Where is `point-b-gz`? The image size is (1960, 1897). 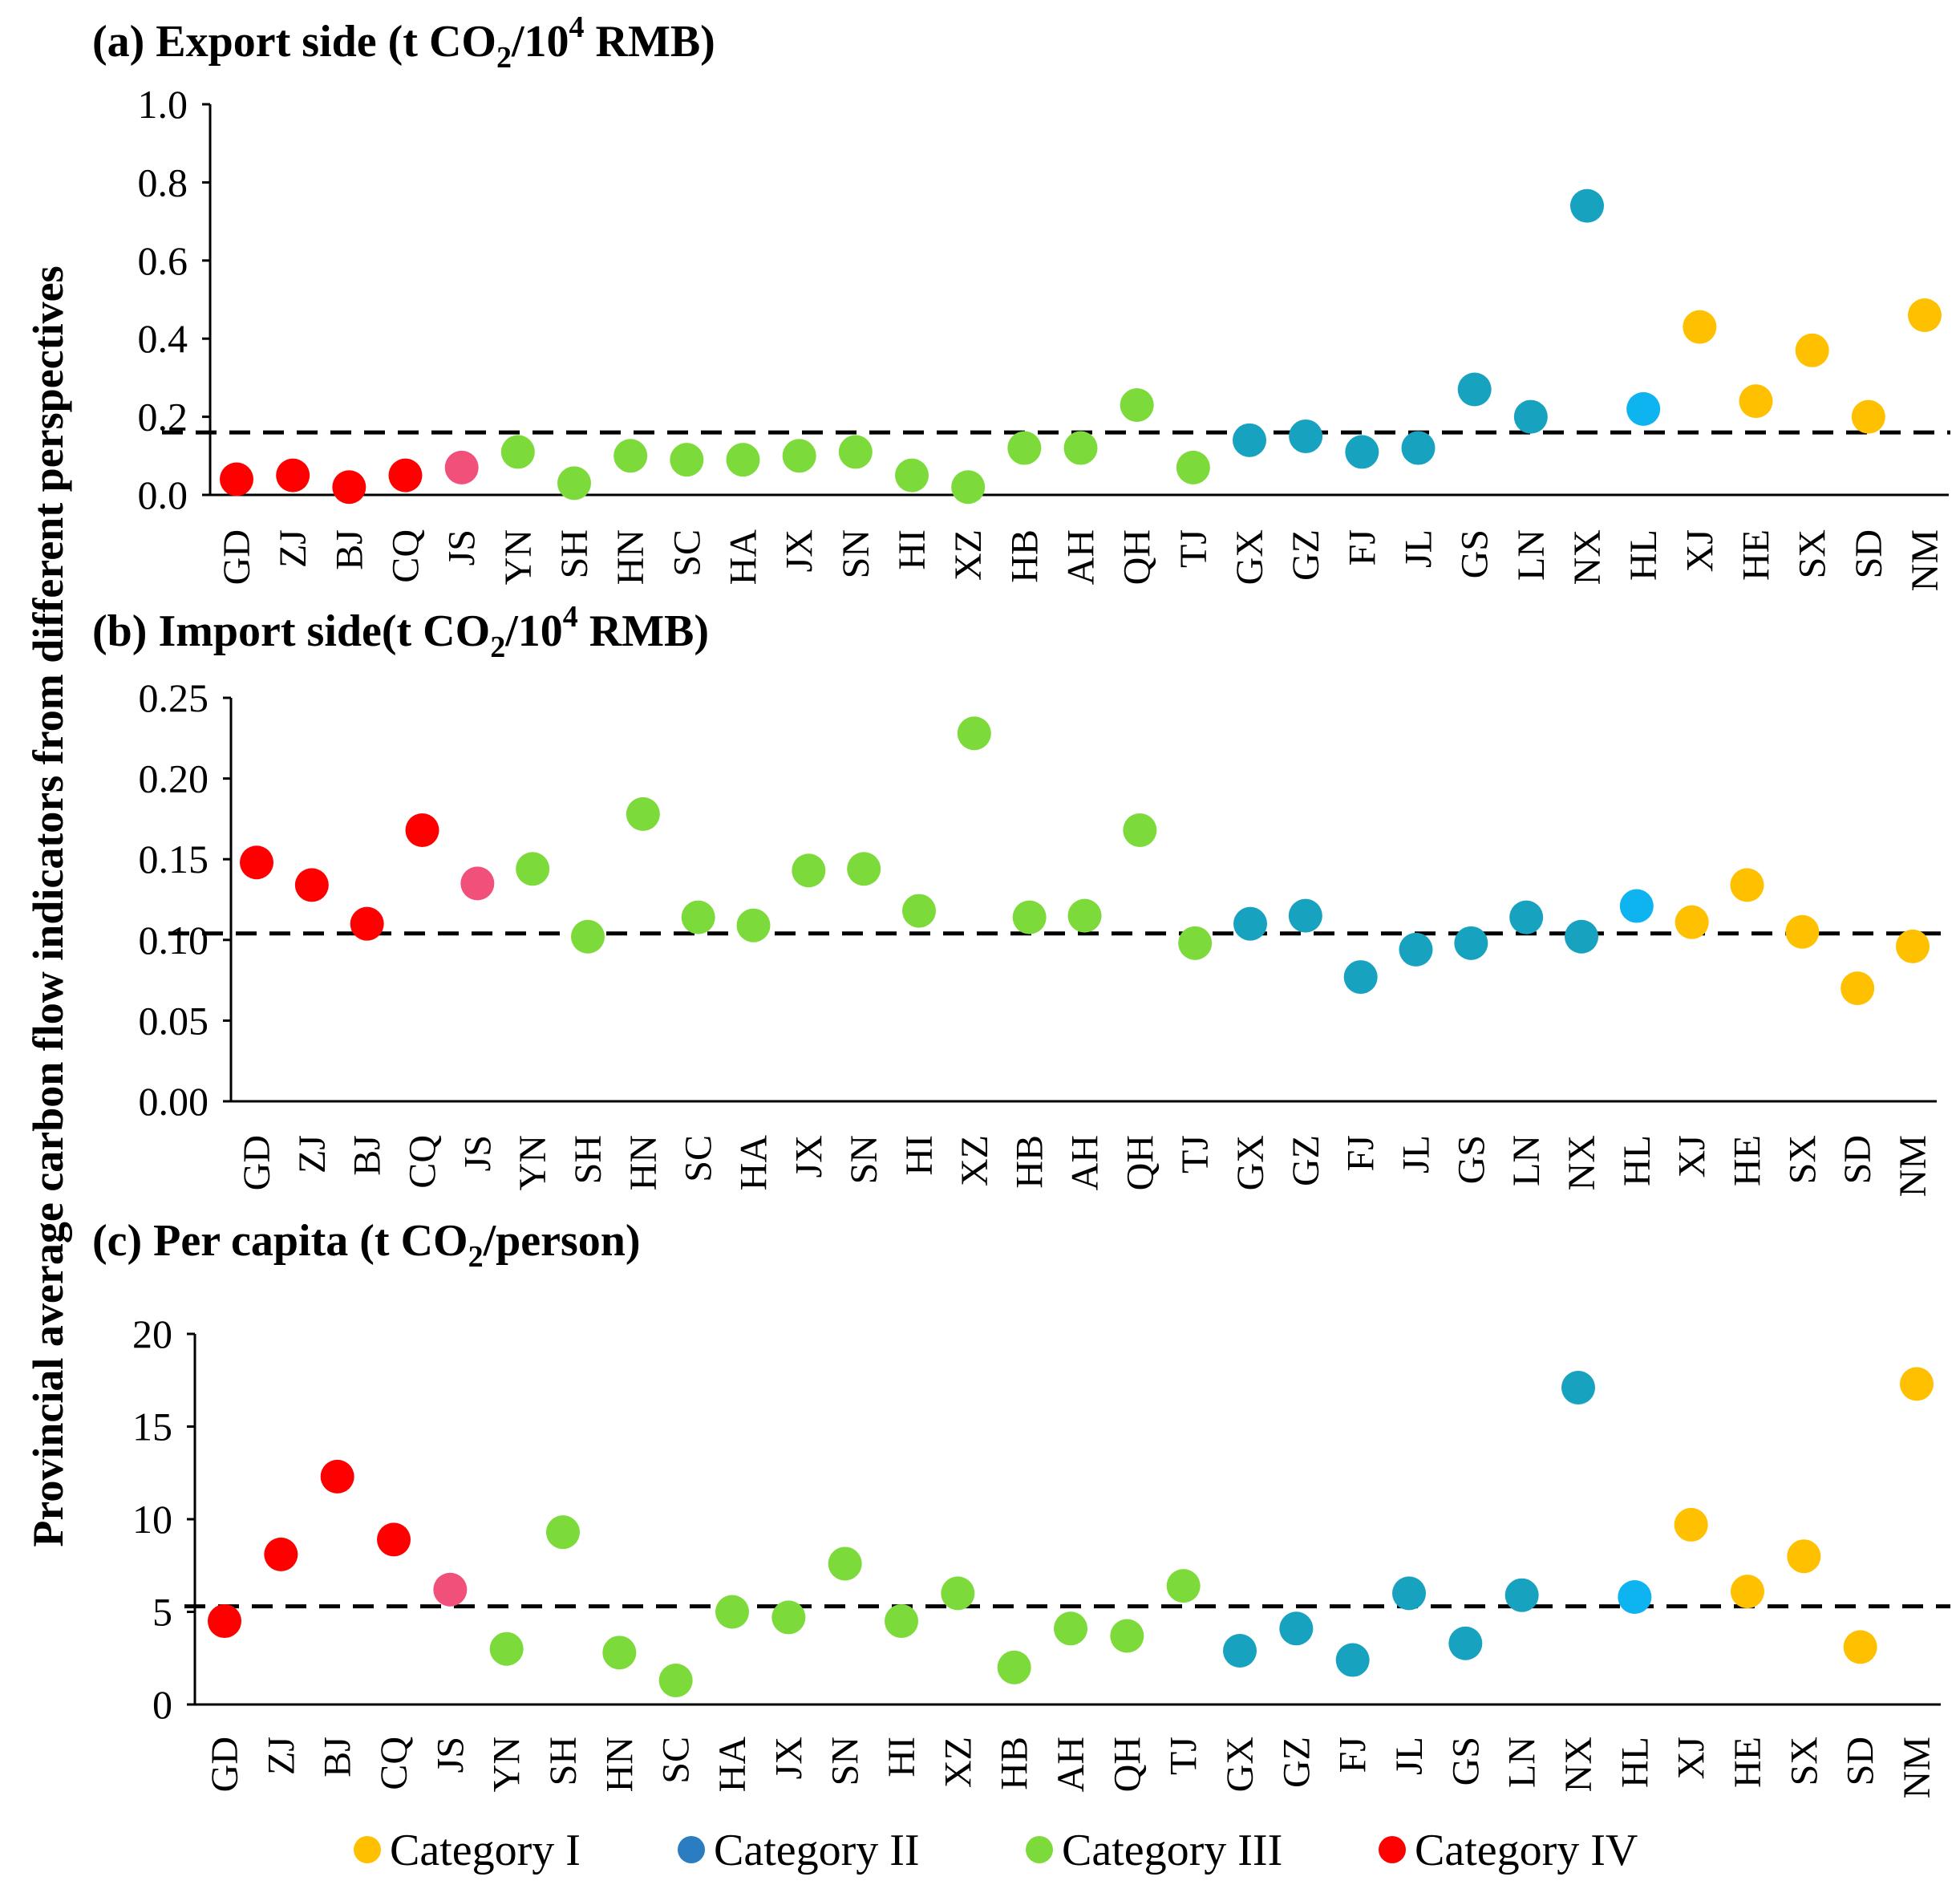 point-b-gz is located at coordinates (1305, 915).